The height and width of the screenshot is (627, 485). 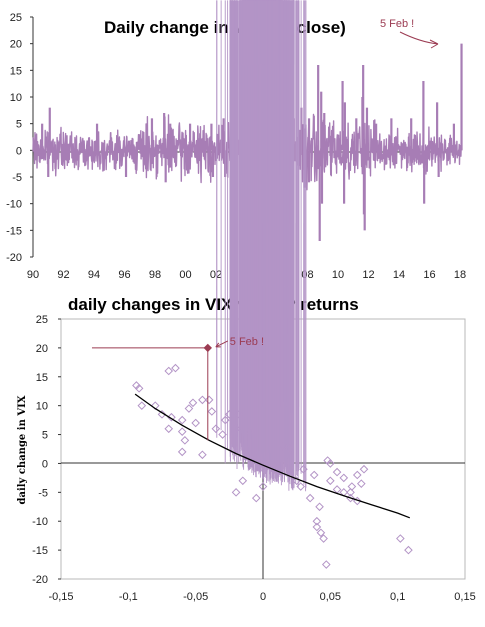 What do you see at coordinates (429, 275) in the screenshot?
I see `top-x-tick-label: 16` at bounding box center [429, 275].